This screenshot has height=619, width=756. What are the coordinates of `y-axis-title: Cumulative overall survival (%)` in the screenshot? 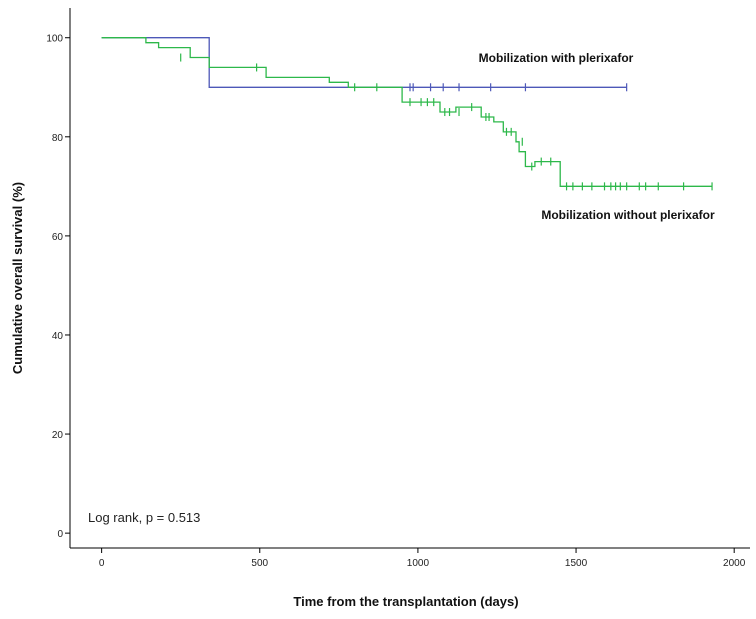 It's located at (17, 278).